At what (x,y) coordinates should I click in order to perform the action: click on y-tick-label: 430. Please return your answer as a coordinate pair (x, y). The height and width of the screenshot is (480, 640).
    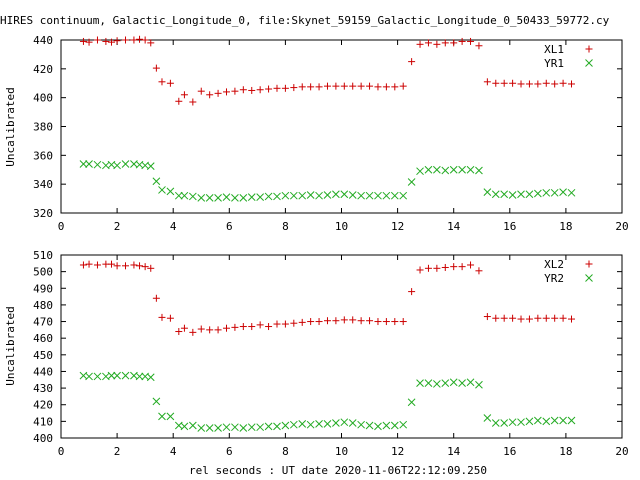
    Looking at the image, I should click on (43, 388).